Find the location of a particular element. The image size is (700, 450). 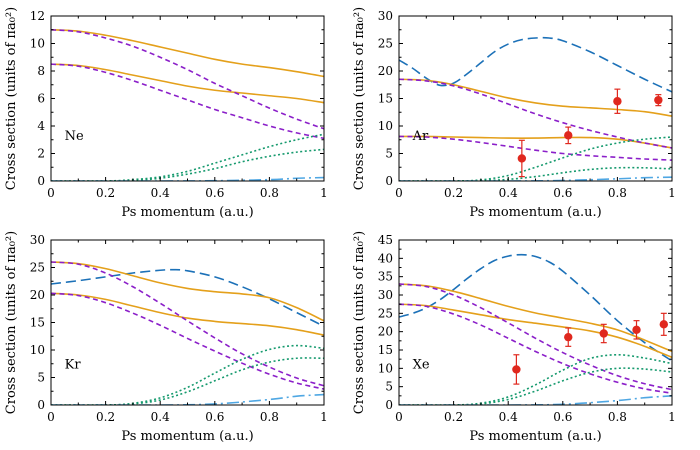

series-xe-solid-lower is located at coordinates (535, 331).